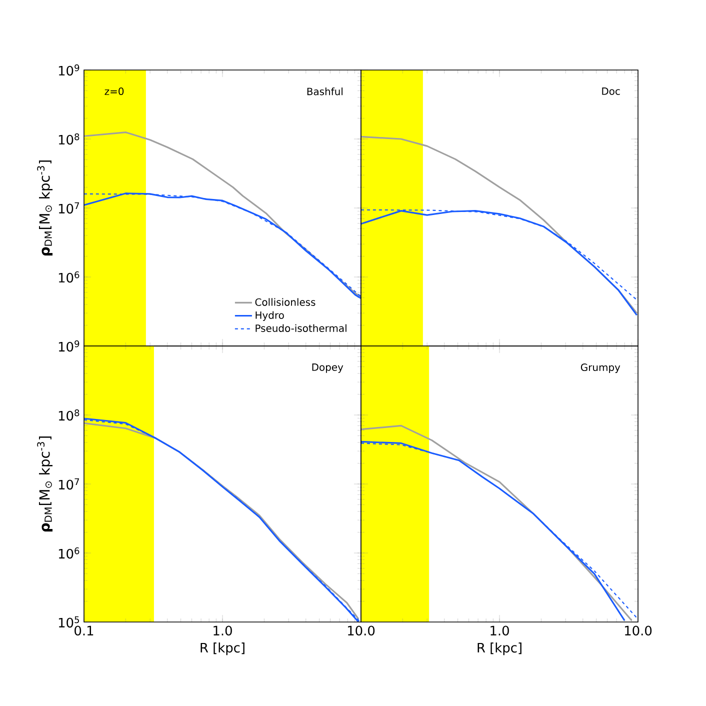  What do you see at coordinates (600, 368) in the screenshot?
I see `text: Grumpy` at bounding box center [600, 368].